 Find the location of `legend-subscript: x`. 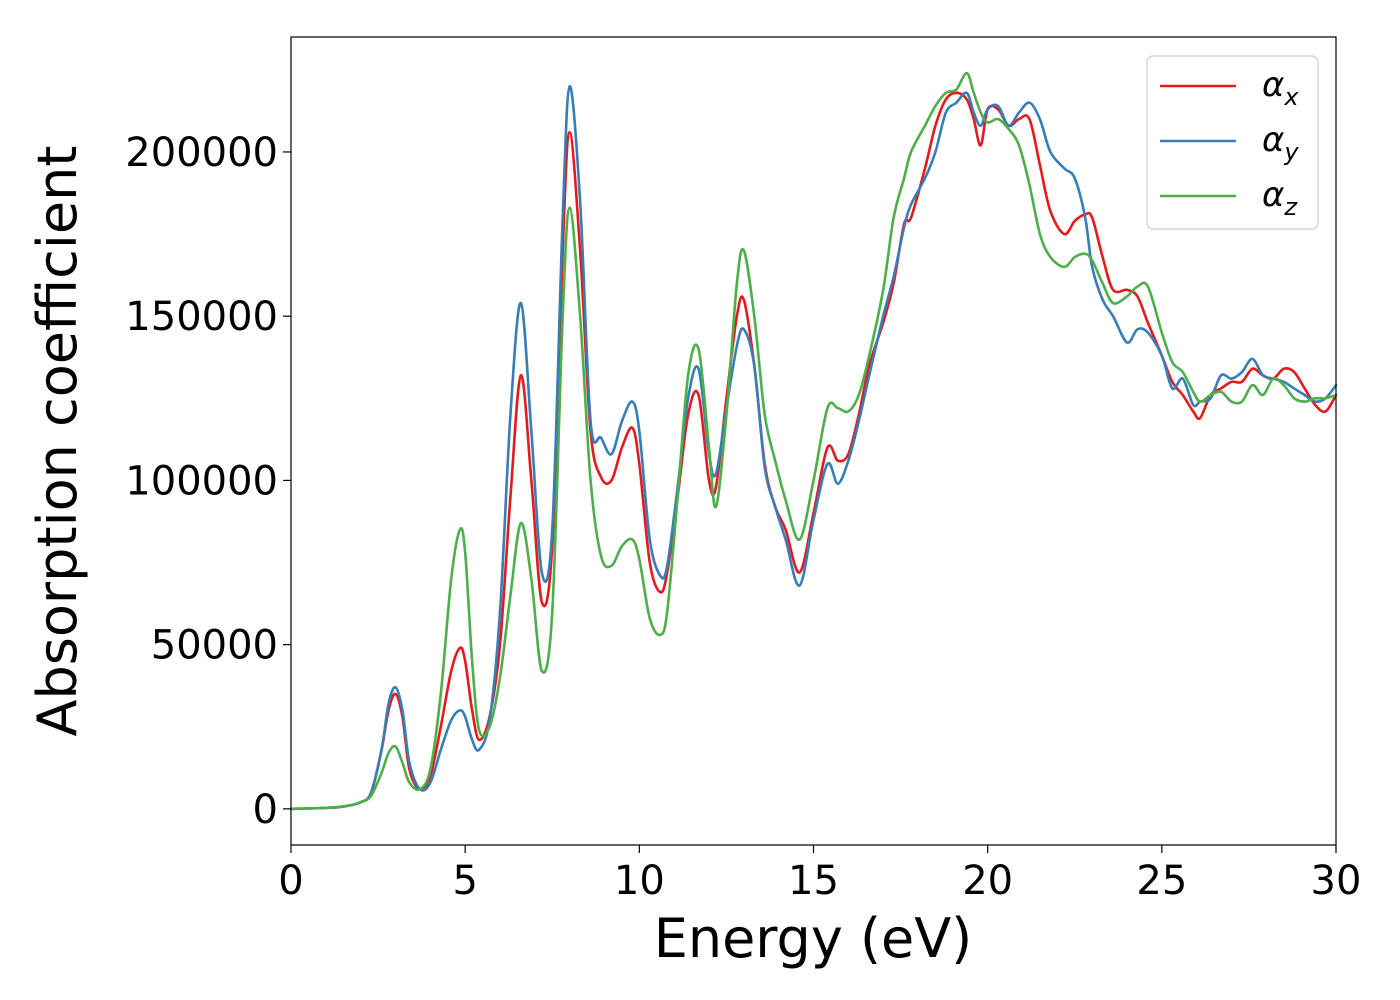

legend-subscript: x is located at coordinates (1291, 97).